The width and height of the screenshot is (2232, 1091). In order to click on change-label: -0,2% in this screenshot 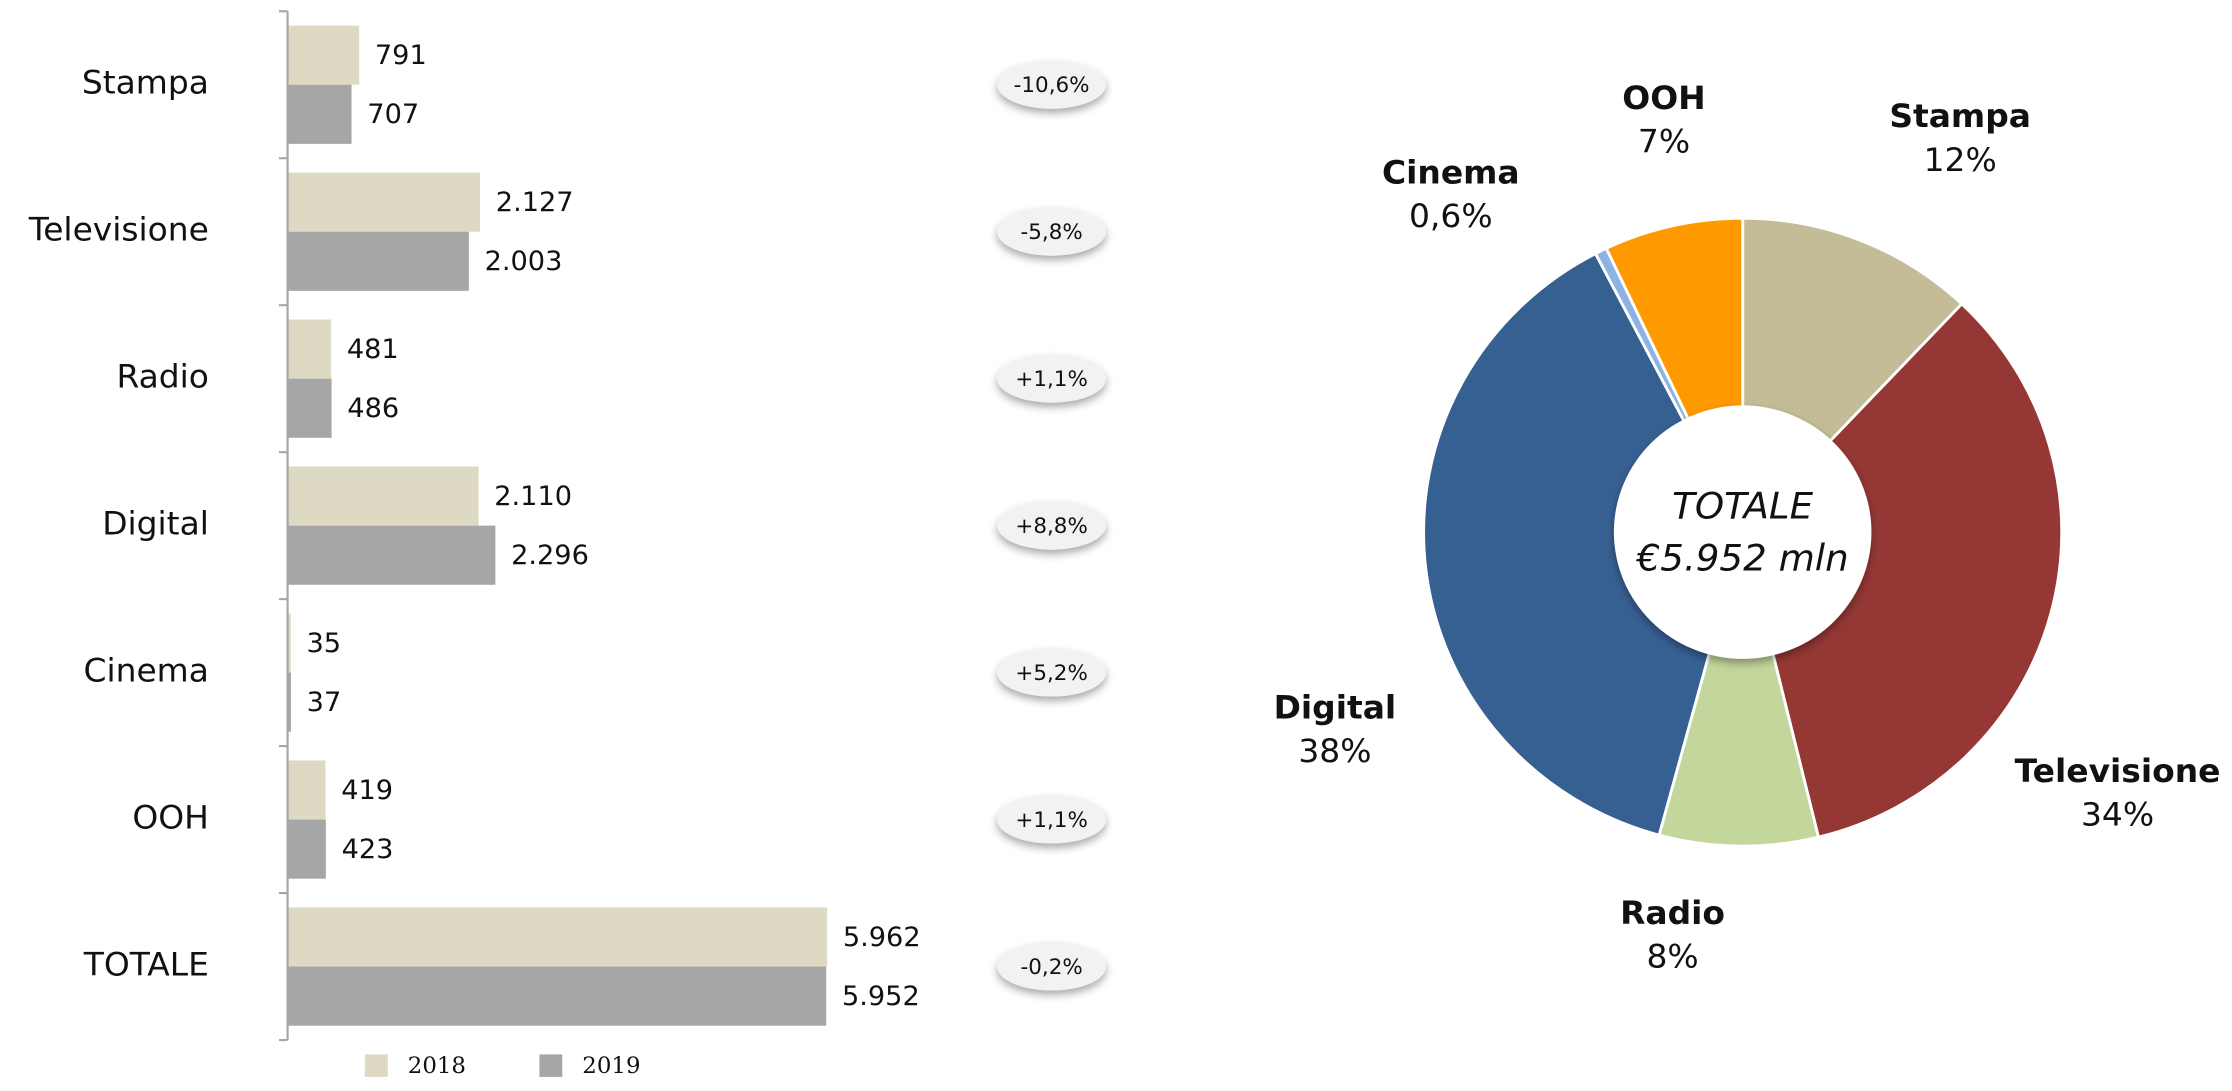, I will do `click(1052, 967)`.